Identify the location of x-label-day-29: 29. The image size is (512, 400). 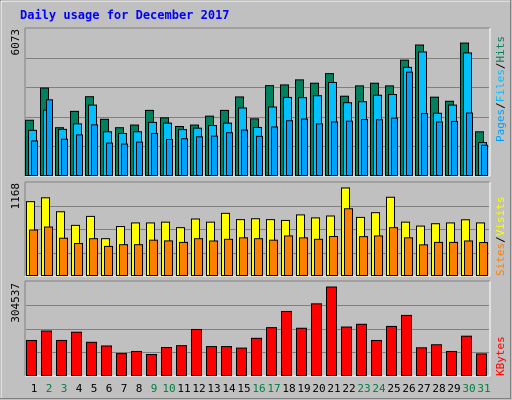
(453, 388).